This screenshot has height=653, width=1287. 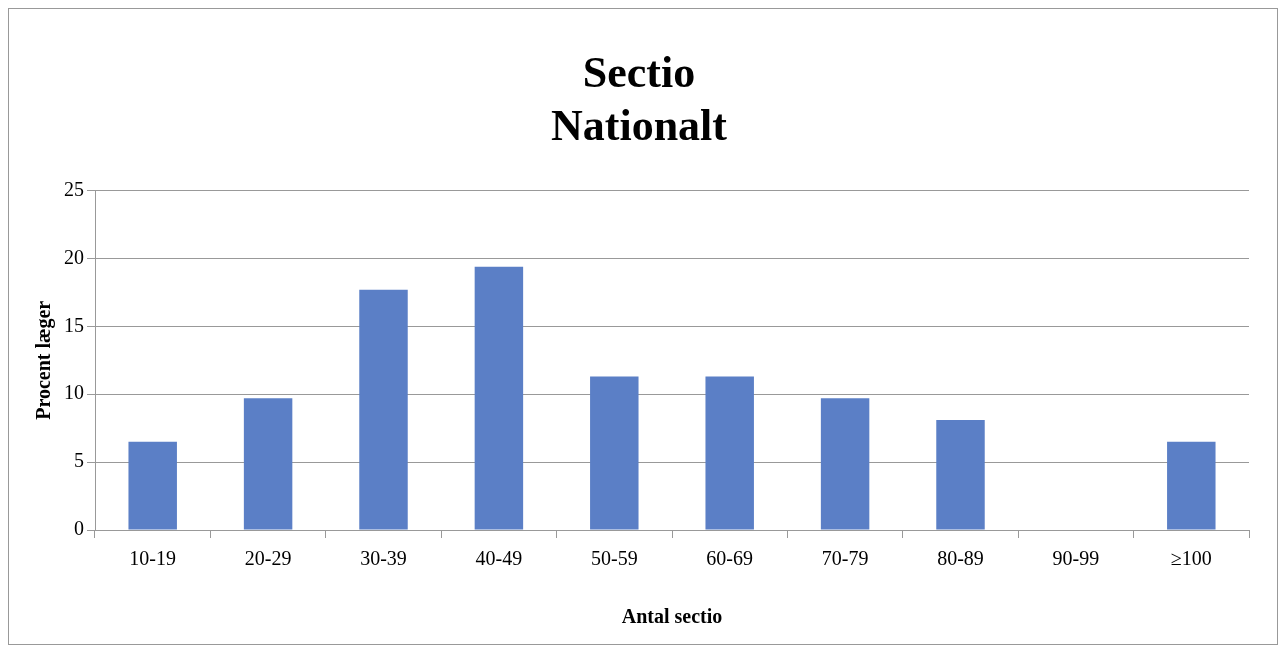 What do you see at coordinates (153, 558) in the screenshot?
I see `x-tick-label: 10-19` at bounding box center [153, 558].